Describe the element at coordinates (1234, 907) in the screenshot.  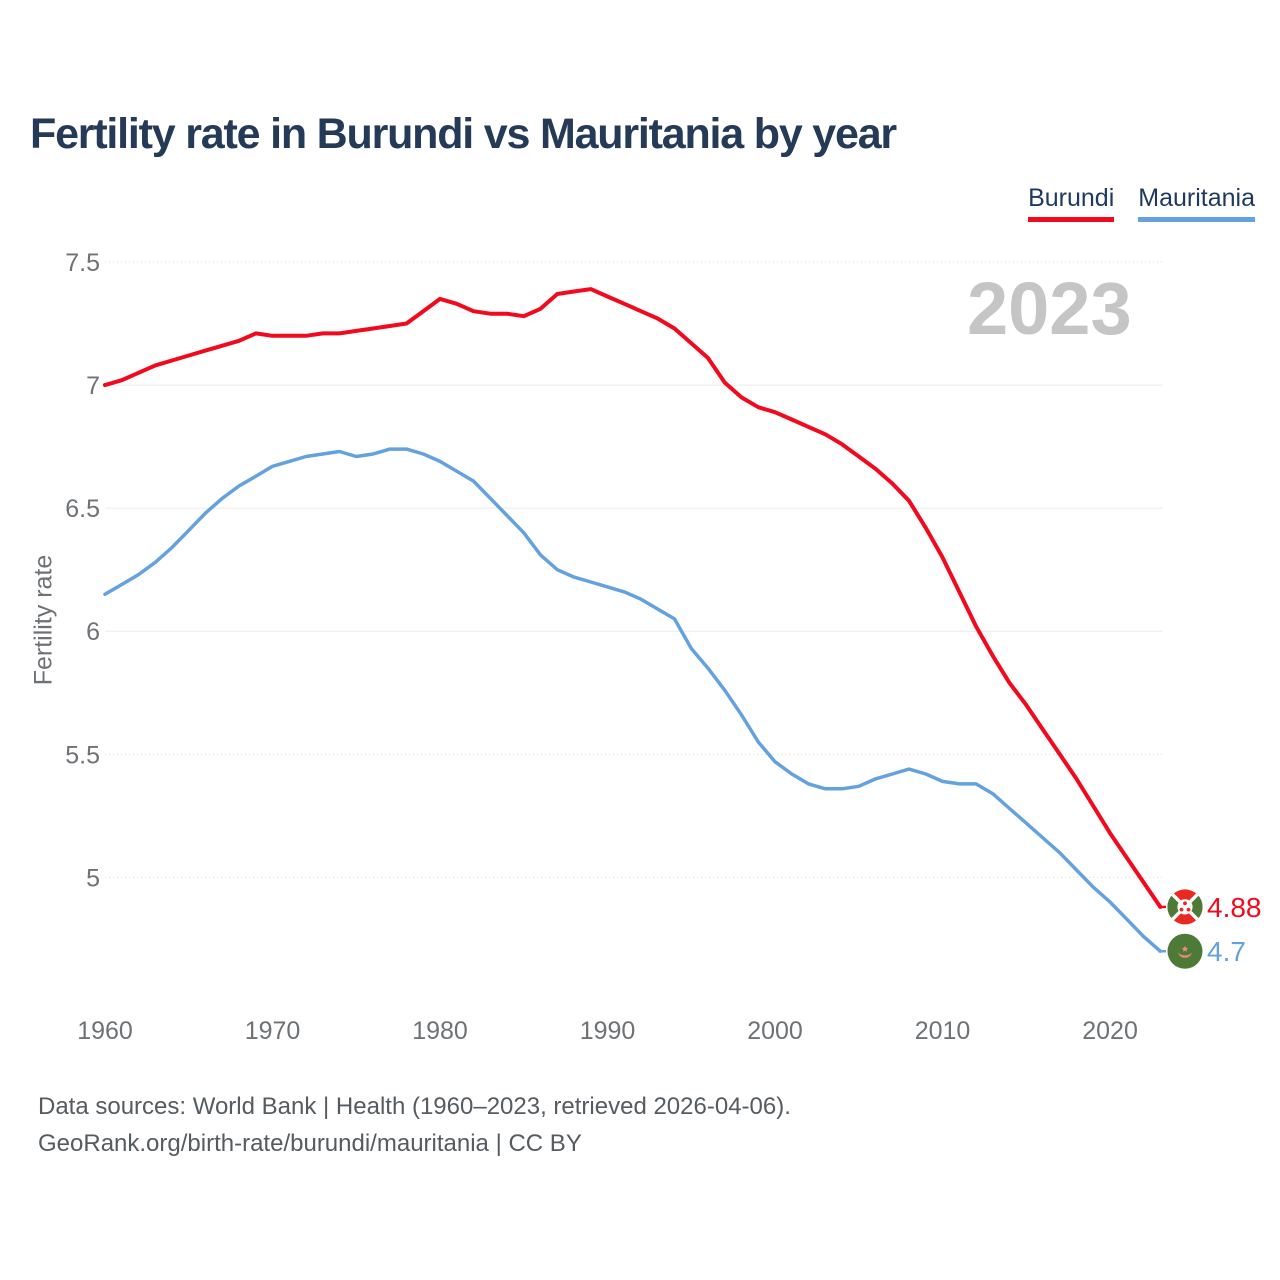
I see `burundi-end-value-label: 4.88` at that location.